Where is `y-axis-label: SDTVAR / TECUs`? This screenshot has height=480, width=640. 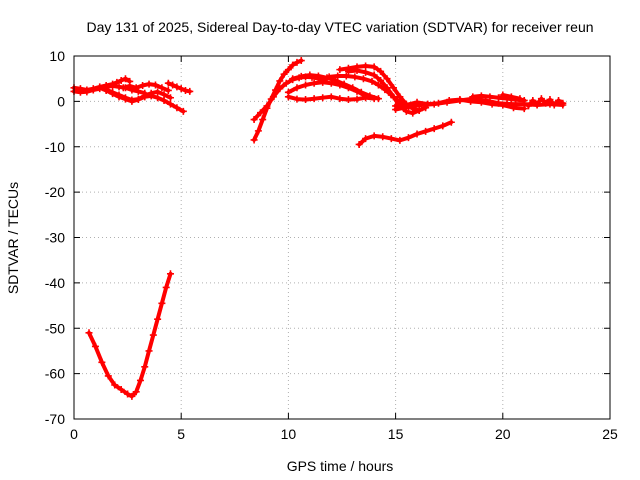
y-axis-label: SDTVAR / TECUs is located at coordinates (13, 238).